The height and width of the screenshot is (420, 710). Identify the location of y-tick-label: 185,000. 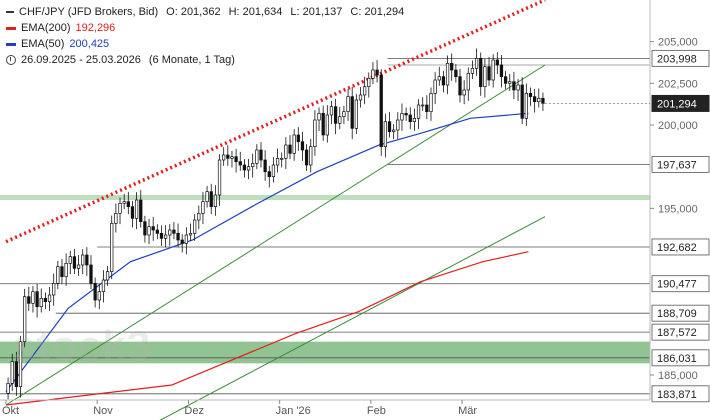
(678, 376).